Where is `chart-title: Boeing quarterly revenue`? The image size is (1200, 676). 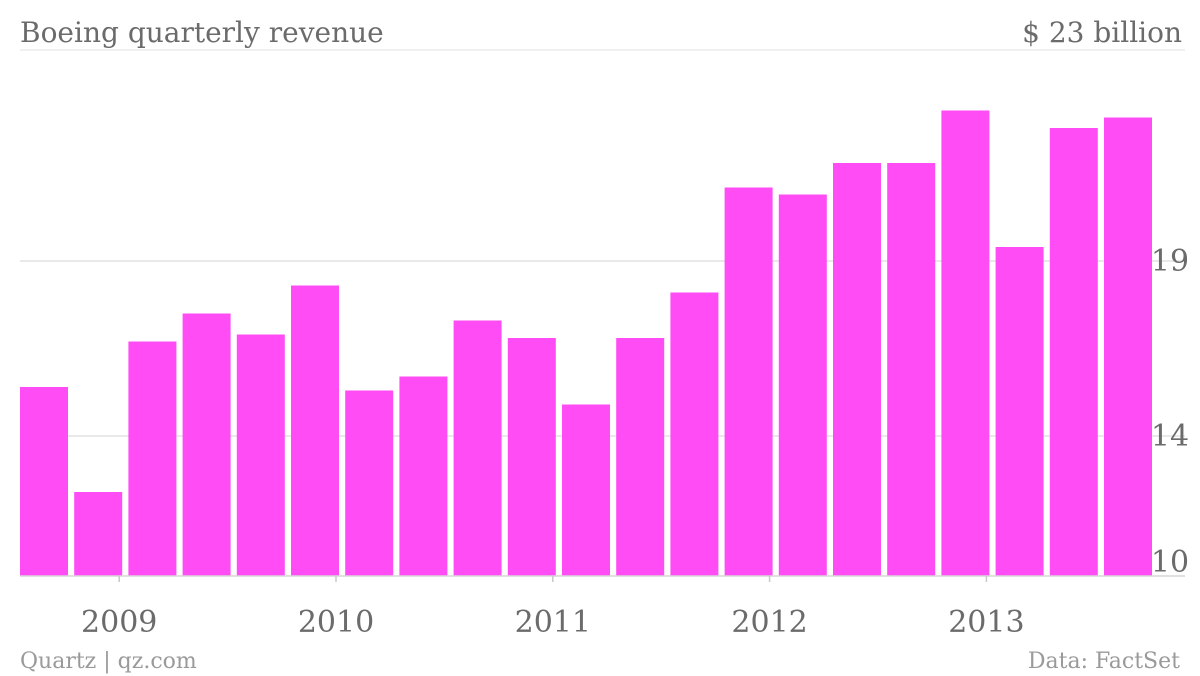 chart-title: Boeing quarterly revenue is located at coordinates (202, 32).